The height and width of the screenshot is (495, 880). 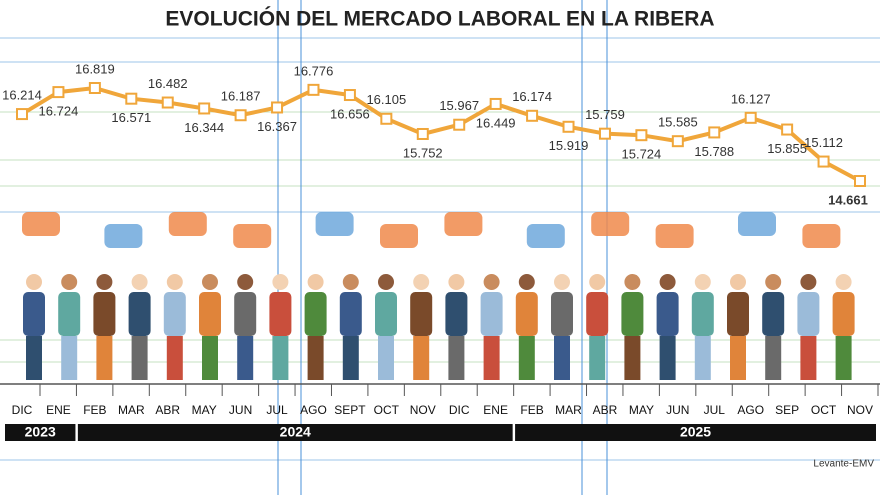 I want to click on value-label: 16.344, so click(x=204, y=127).